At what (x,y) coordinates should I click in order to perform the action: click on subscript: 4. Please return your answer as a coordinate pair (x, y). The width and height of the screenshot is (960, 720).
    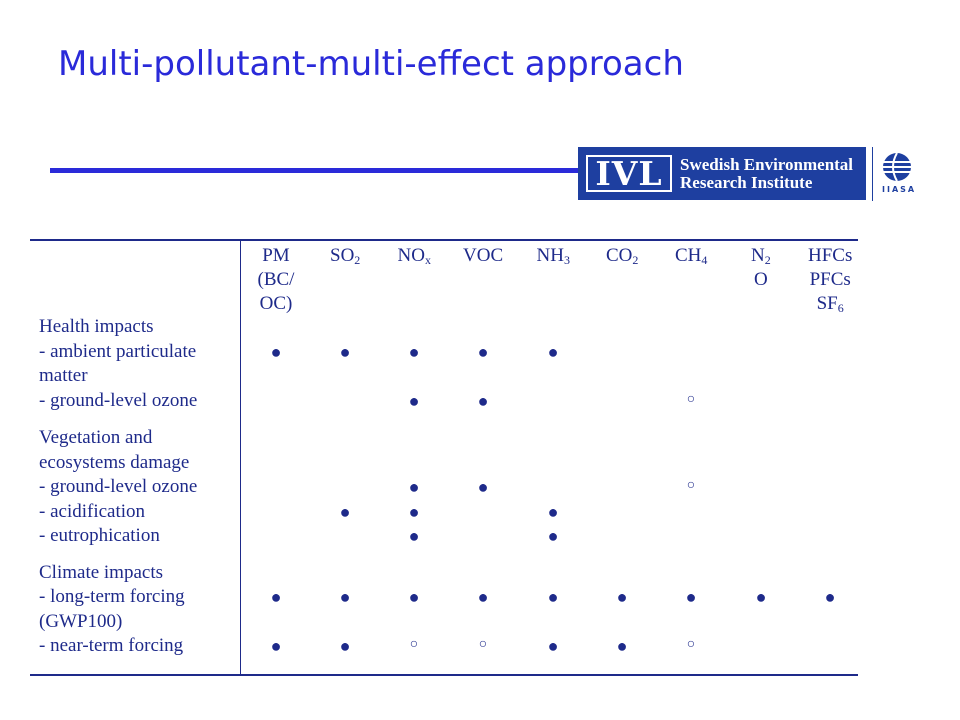
    Looking at the image, I should click on (704, 260).